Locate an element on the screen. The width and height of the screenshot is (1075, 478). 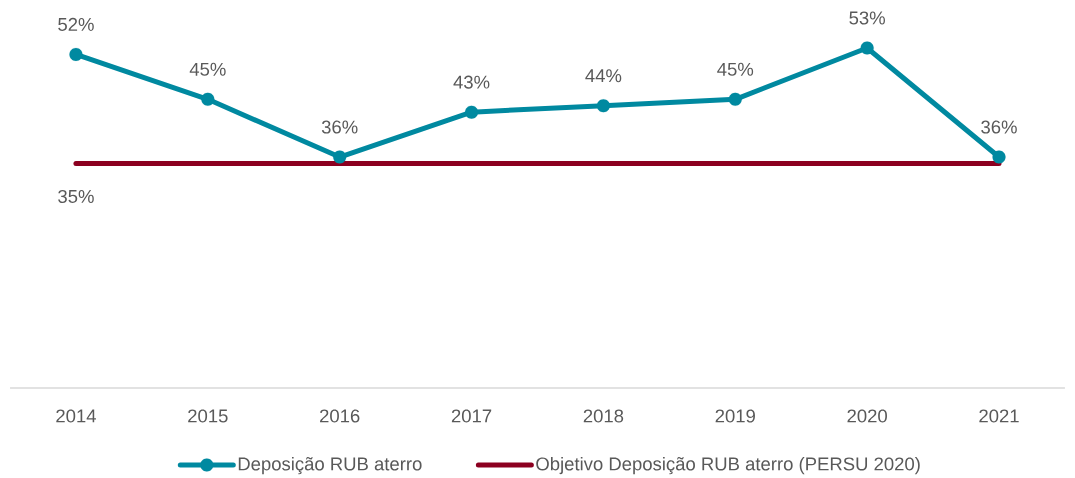
data-label: 44% is located at coordinates (603, 76).